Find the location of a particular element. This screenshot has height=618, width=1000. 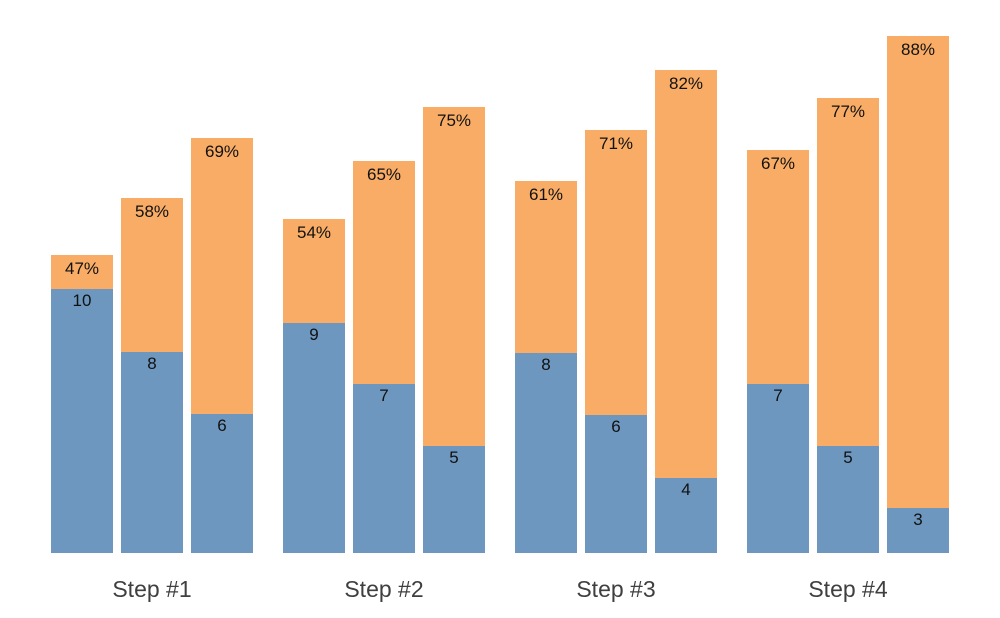

category-label: Step #3 is located at coordinates (616, 589).